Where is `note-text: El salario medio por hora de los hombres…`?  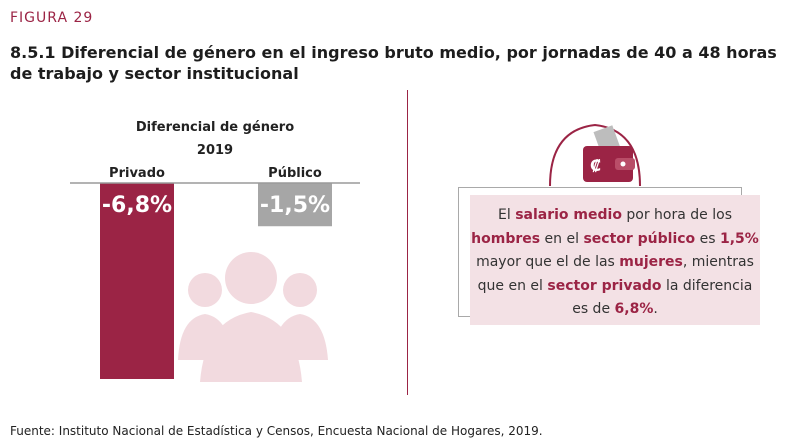
note-text: El salario medio por hora de los hombres… is located at coordinates (615, 263).